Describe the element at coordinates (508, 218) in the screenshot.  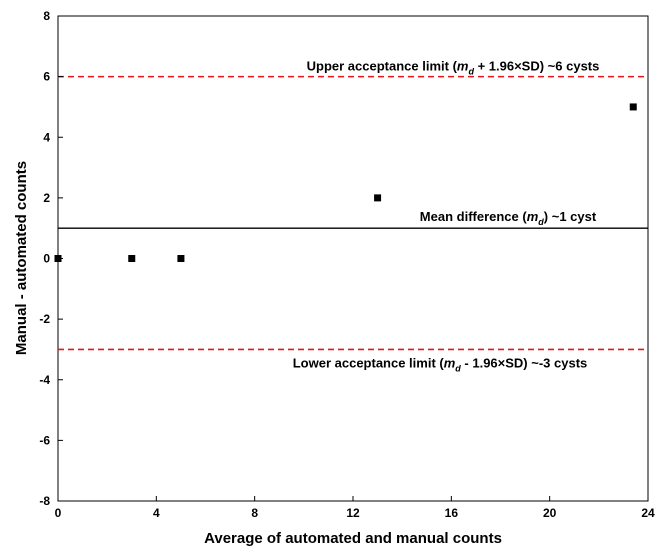
I see `reference-line-label: Mean difference (md) ~1 cyst` at that location.